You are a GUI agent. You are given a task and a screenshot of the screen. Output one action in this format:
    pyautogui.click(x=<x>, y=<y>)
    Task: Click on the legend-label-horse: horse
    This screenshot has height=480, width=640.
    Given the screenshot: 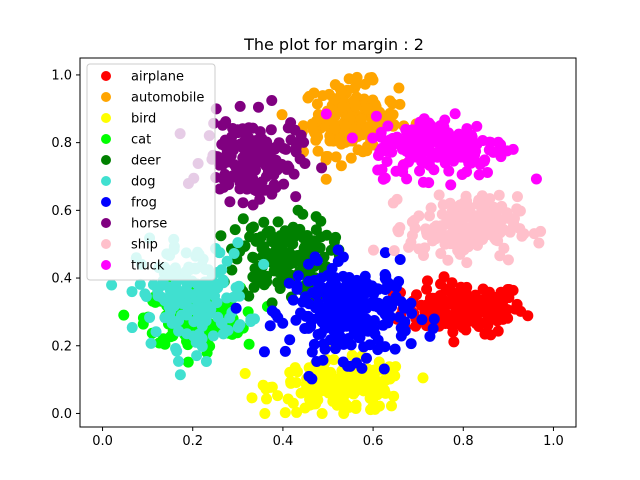 What is the action you would take?
    pyautogui.click(x=149, y=224)
    